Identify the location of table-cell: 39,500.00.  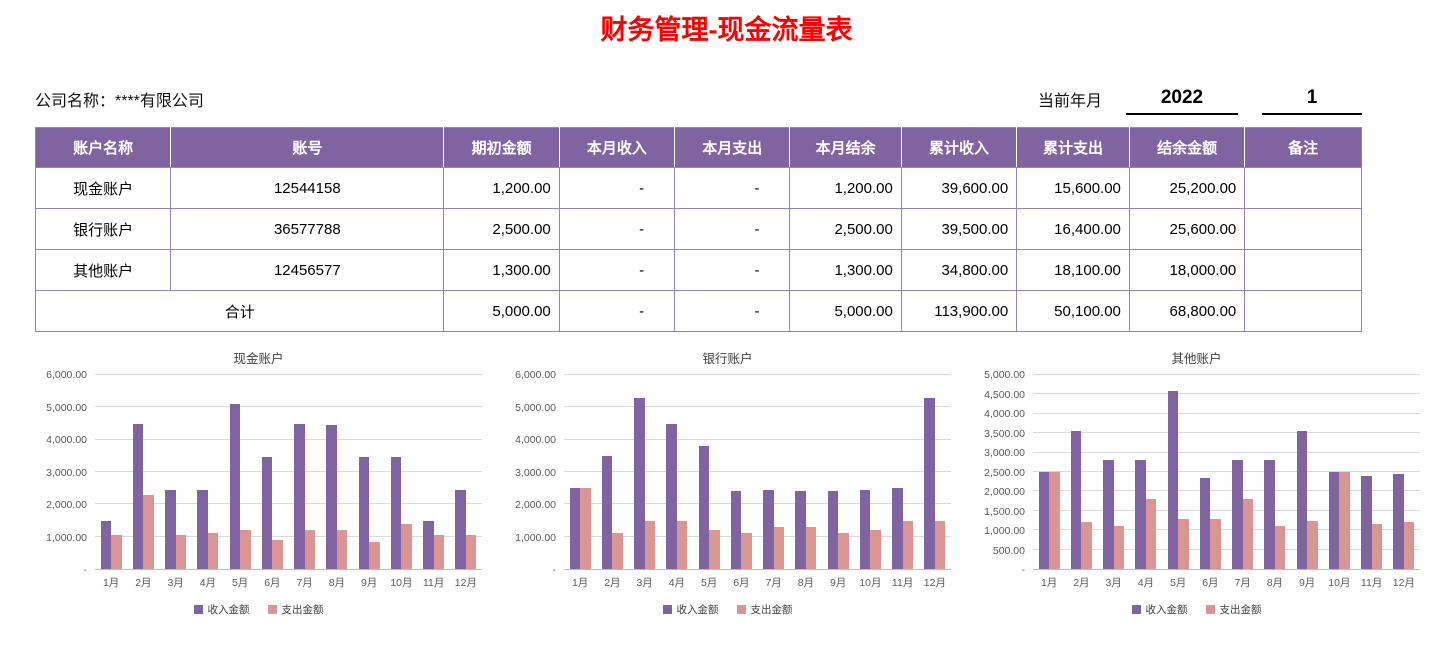
(959, 229).